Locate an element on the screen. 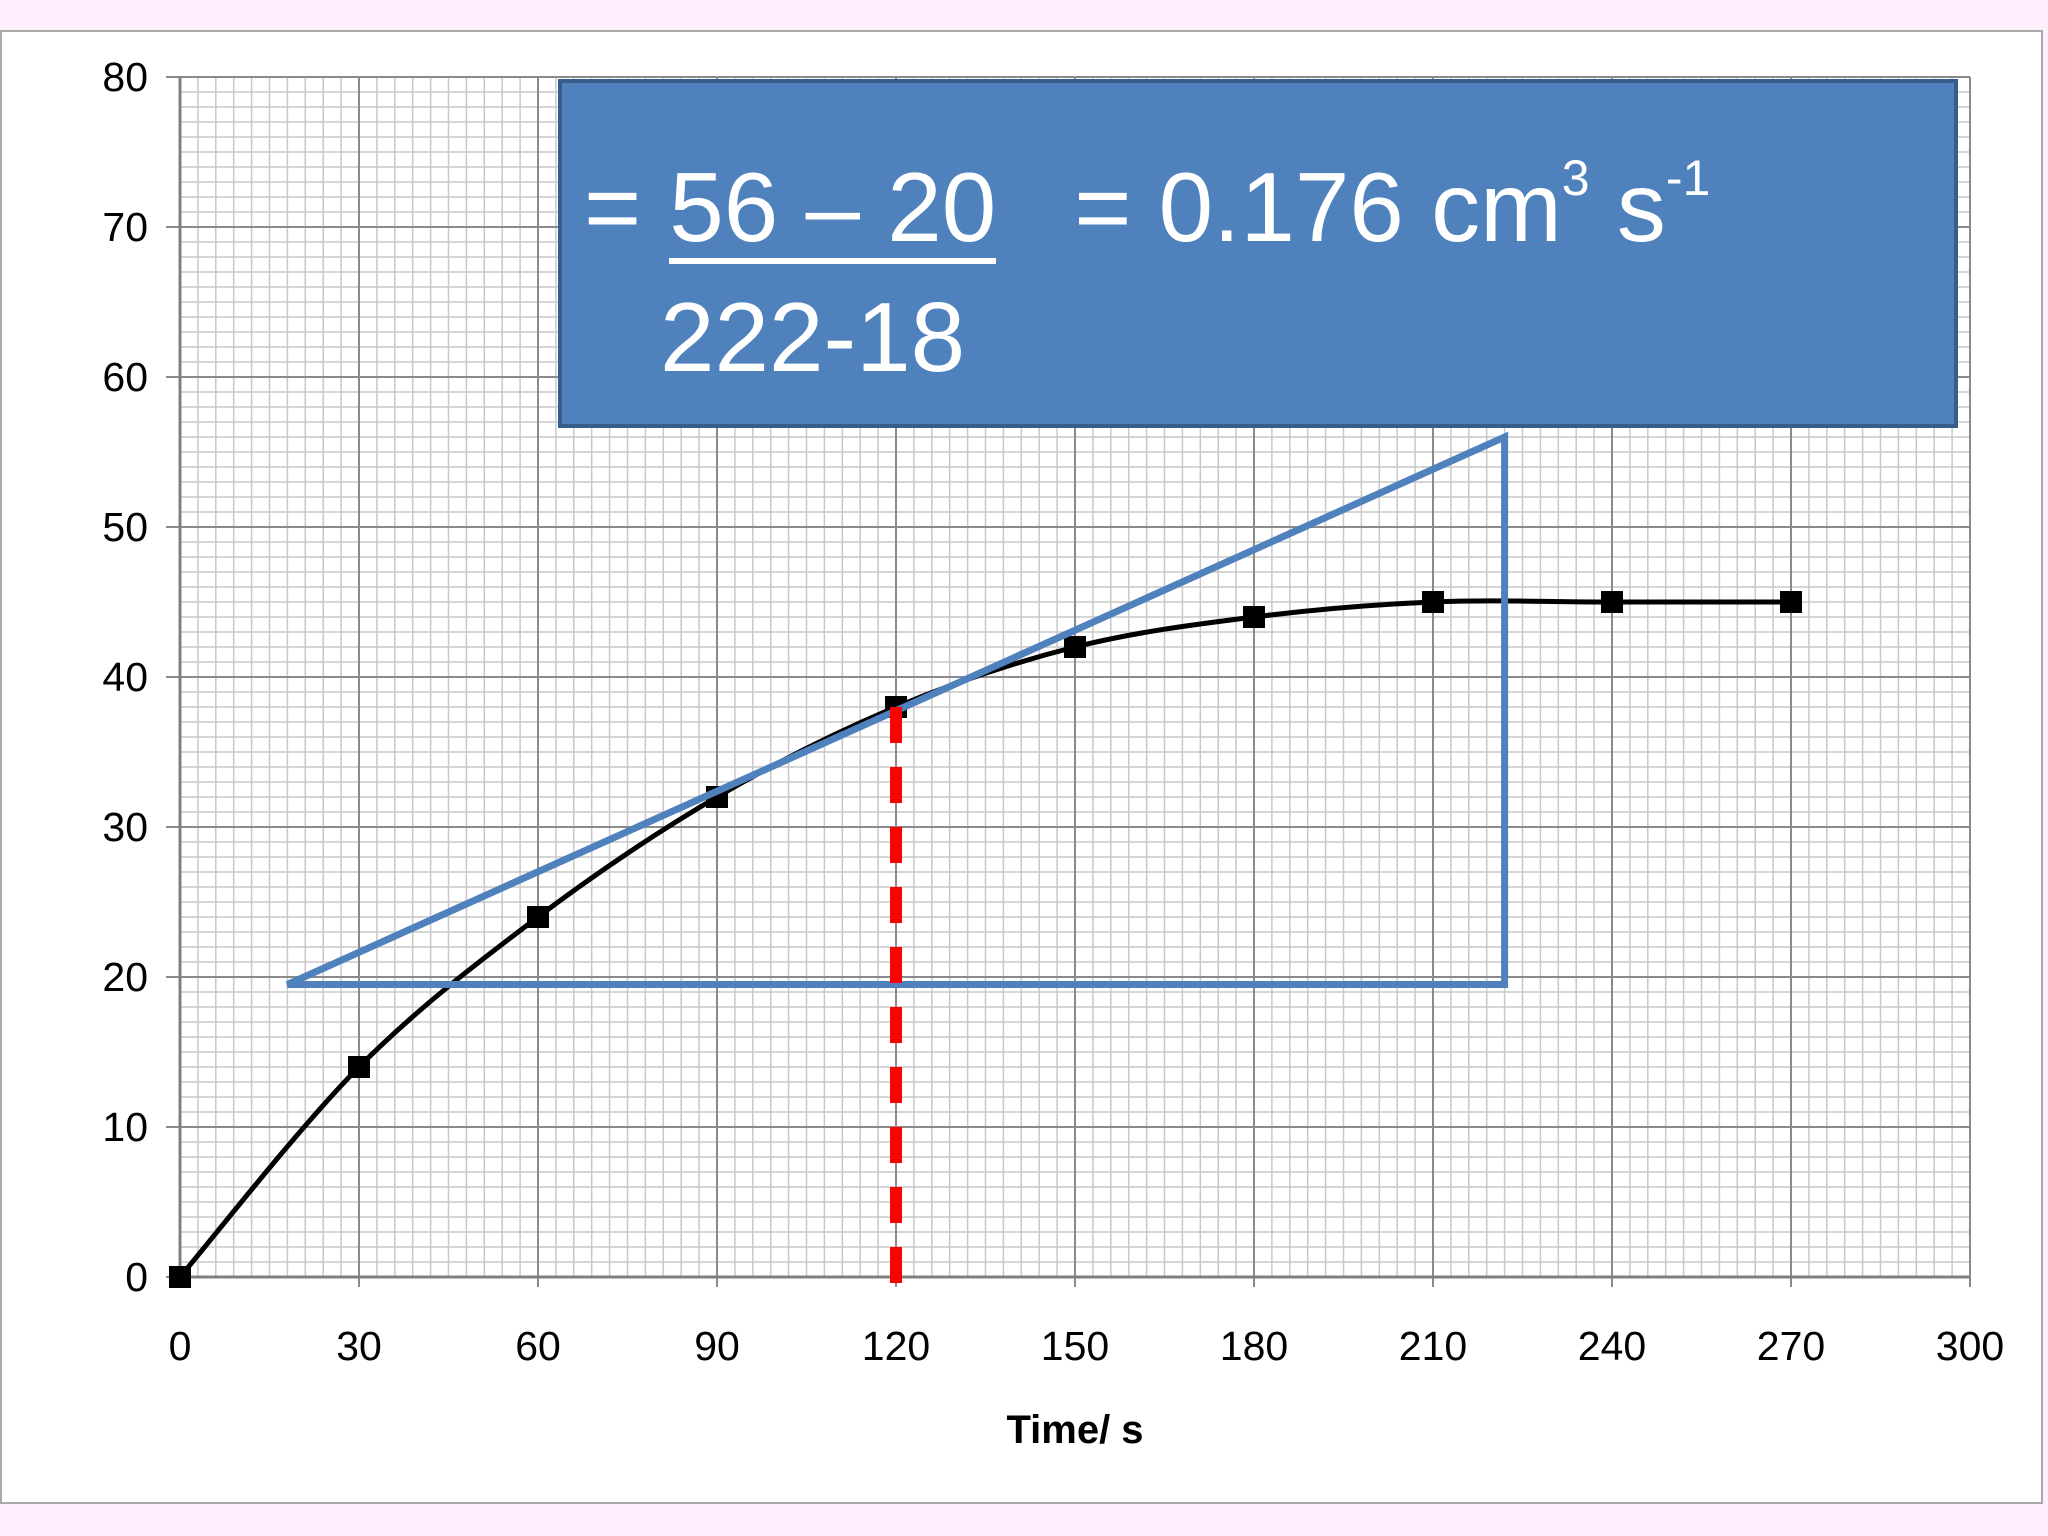 The image size is (2048, 1536). formula-result: = 0.176 cm3 s-1 is located at coordinates (1392, 204).